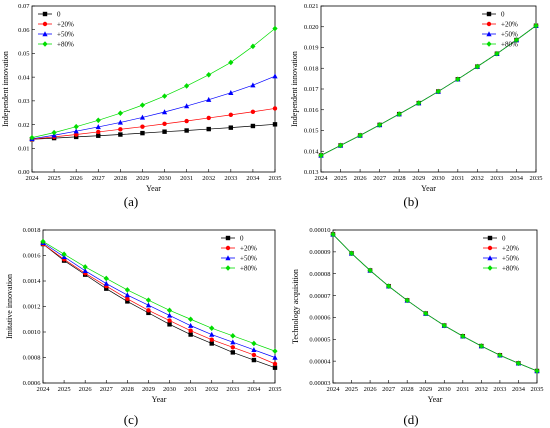 The image size is (550, 428). I want to click on legend-label: +50%, so click(248, 259).